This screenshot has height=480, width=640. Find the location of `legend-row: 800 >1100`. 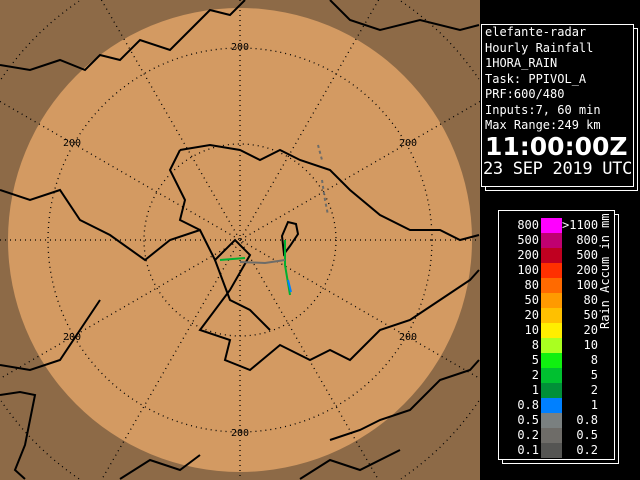

legend-row: 800 >1100 is located at coordinates (556, 225).